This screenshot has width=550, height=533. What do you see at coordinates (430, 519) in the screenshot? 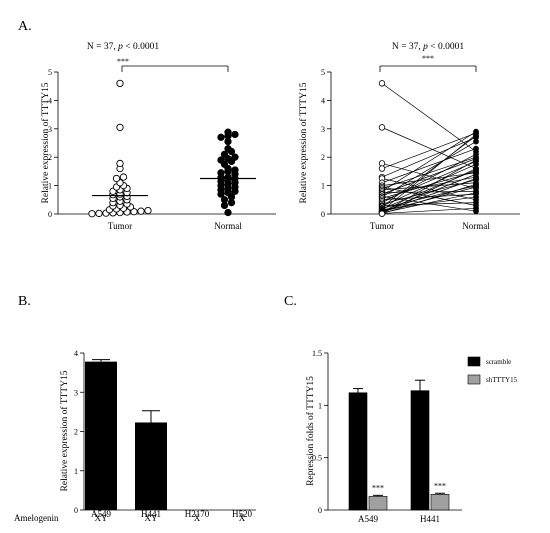
I see `c-x-tick-h441: H441` at bounding box center [430, 519].